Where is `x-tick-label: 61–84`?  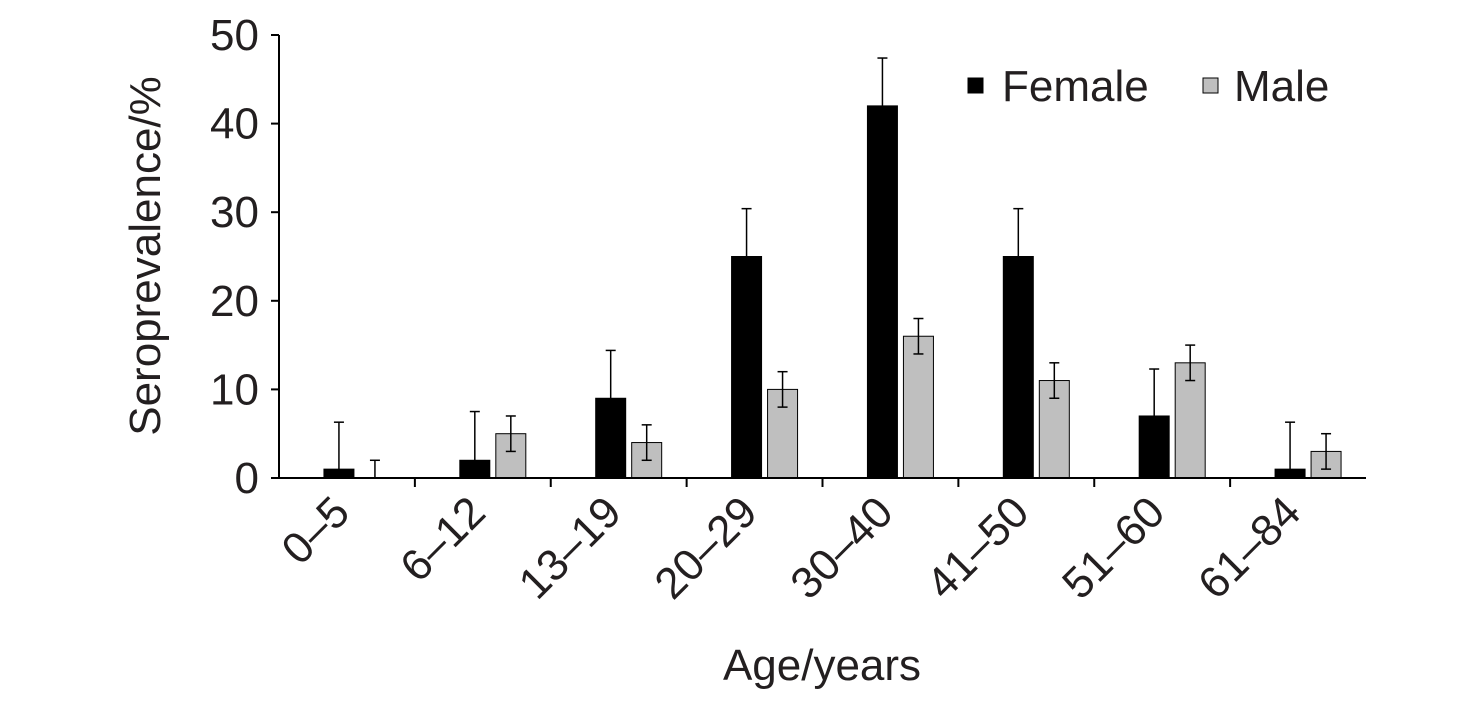 x-tick-label: 61–84 is located at coordinates (1249, 547).